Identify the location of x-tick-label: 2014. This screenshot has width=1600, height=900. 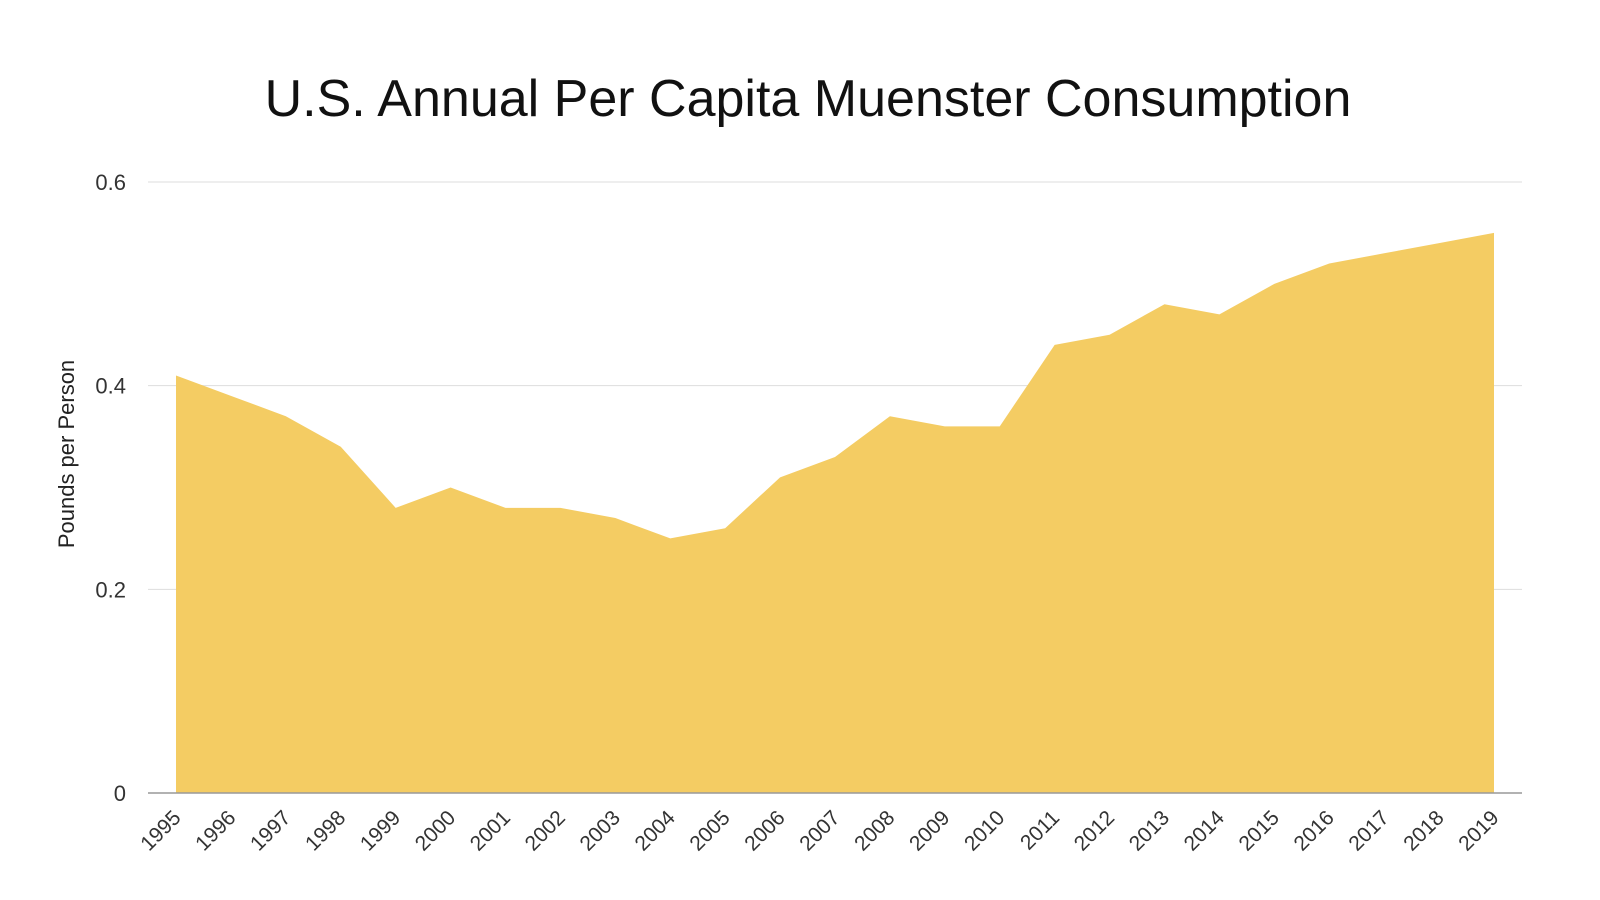
(1205, 831).